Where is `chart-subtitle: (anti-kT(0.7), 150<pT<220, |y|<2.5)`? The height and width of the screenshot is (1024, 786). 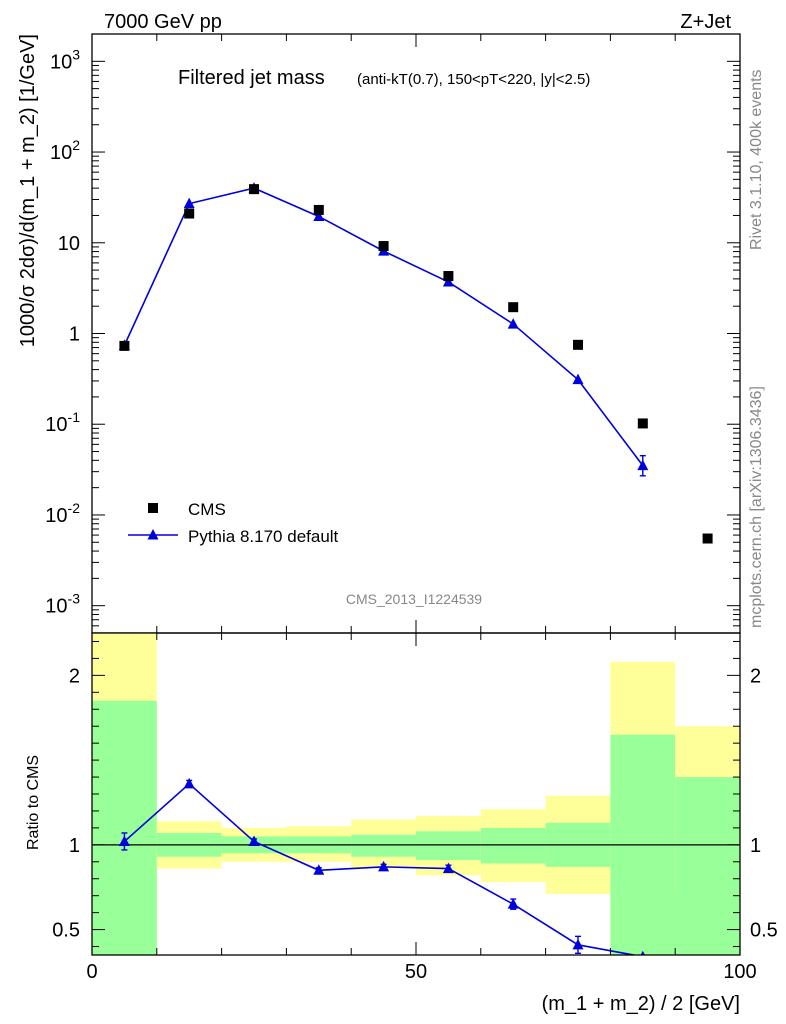 chart-subtitle: (anti-kT(0.7), 150<pT<220, |y|<2.5) is located at coordinates (473, 79).